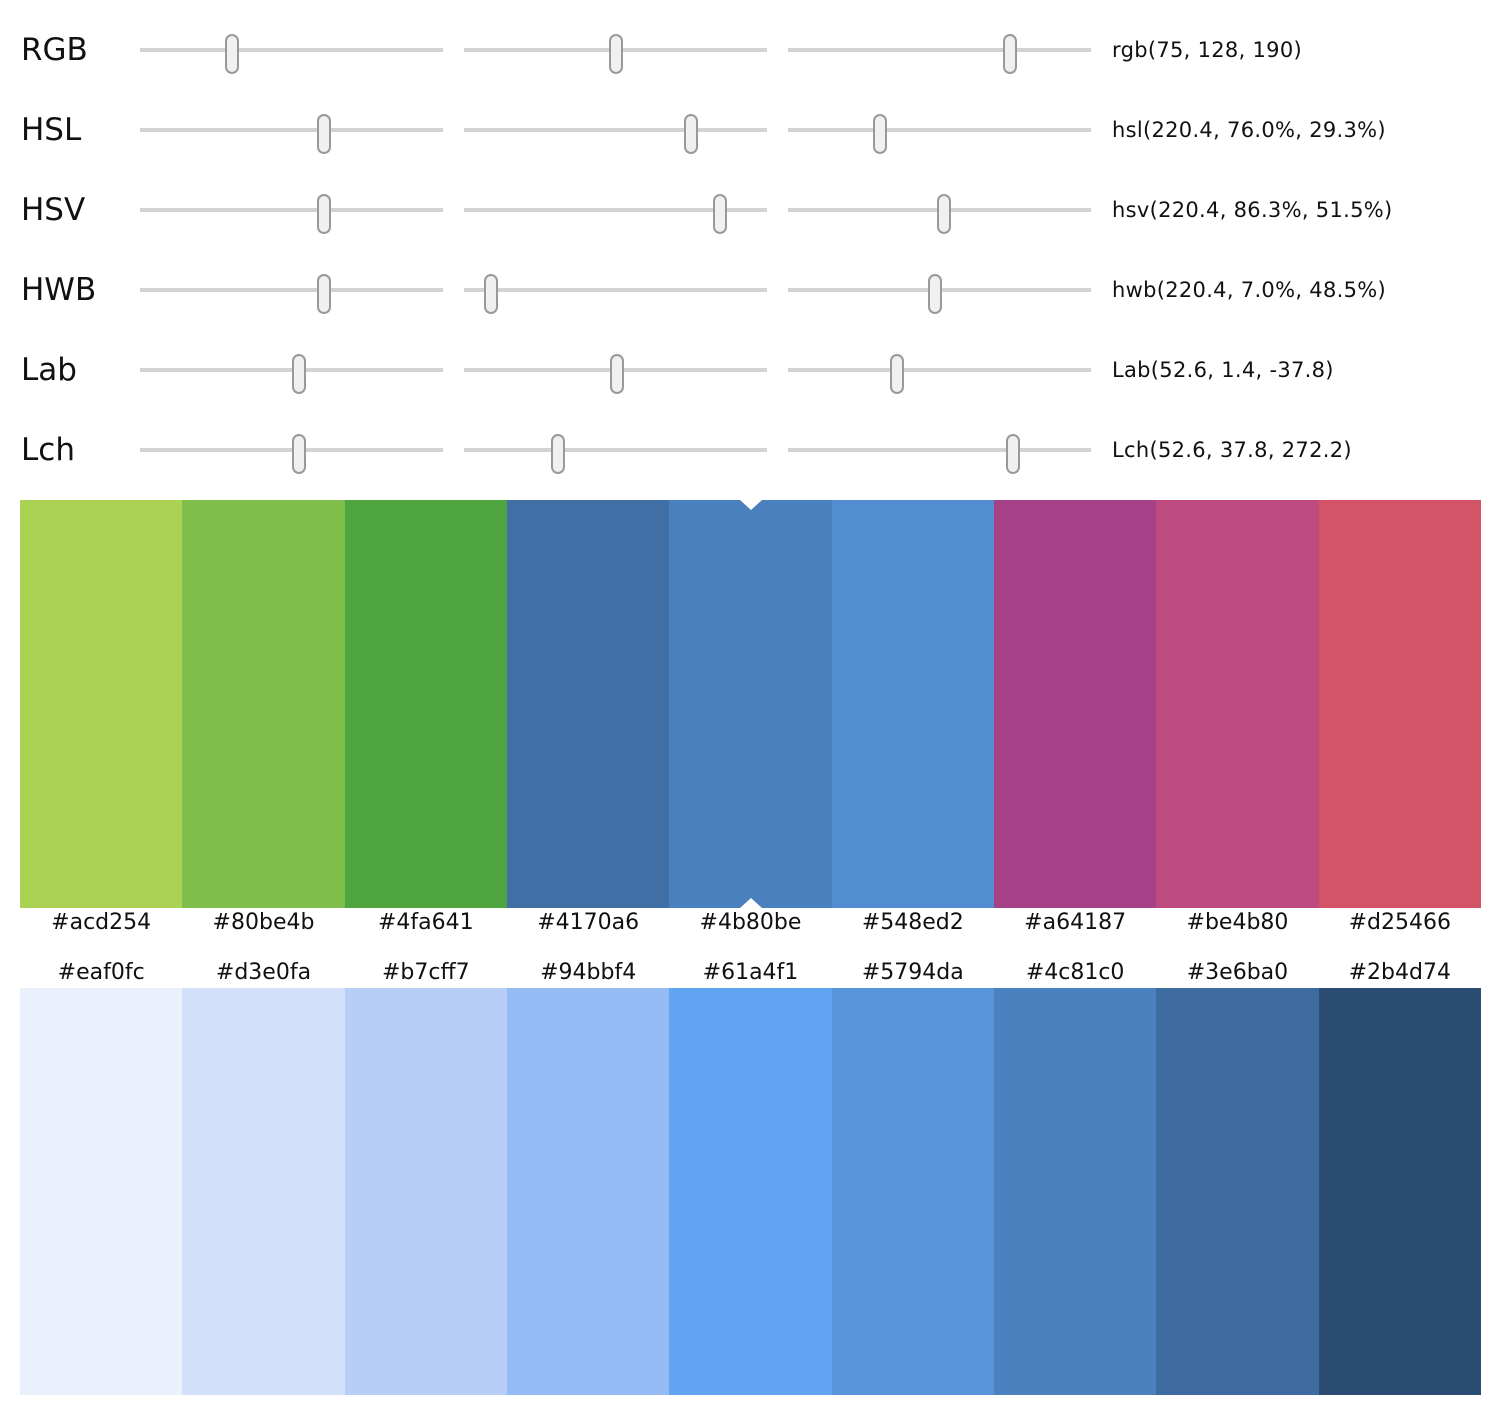 The image size is (1501, 1415). Describe the element at coordinates (1249, 290) in the screenshot. I see `model-value: hwb(220.4, 7.0%, 48.5%)` at that location.